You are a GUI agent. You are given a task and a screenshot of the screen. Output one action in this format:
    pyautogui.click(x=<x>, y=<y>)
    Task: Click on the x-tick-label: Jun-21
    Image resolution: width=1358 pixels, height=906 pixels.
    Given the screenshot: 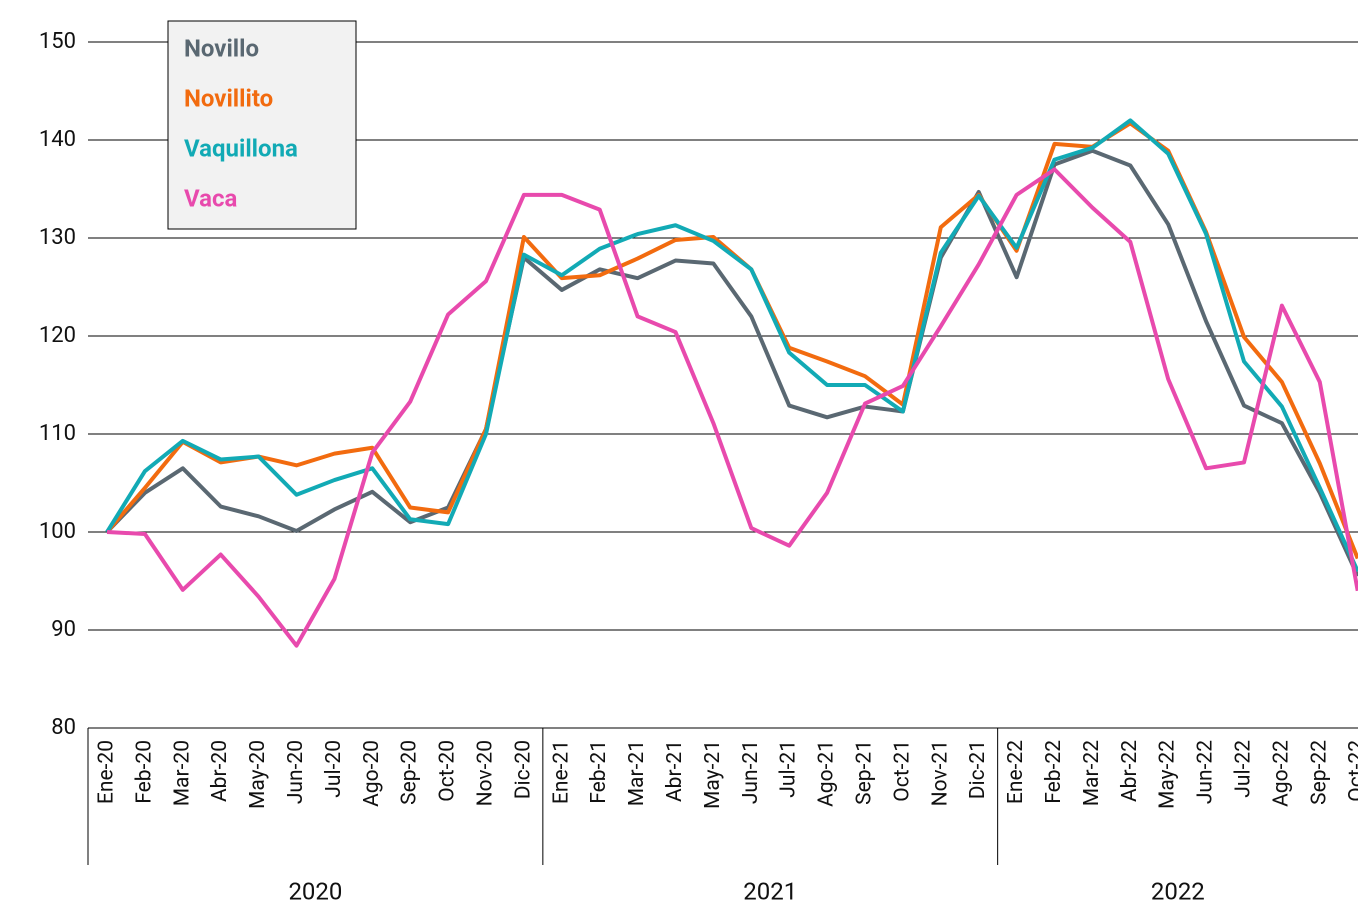 What is the action you would take?
    pyautogui.click(x=751, y=772)
    